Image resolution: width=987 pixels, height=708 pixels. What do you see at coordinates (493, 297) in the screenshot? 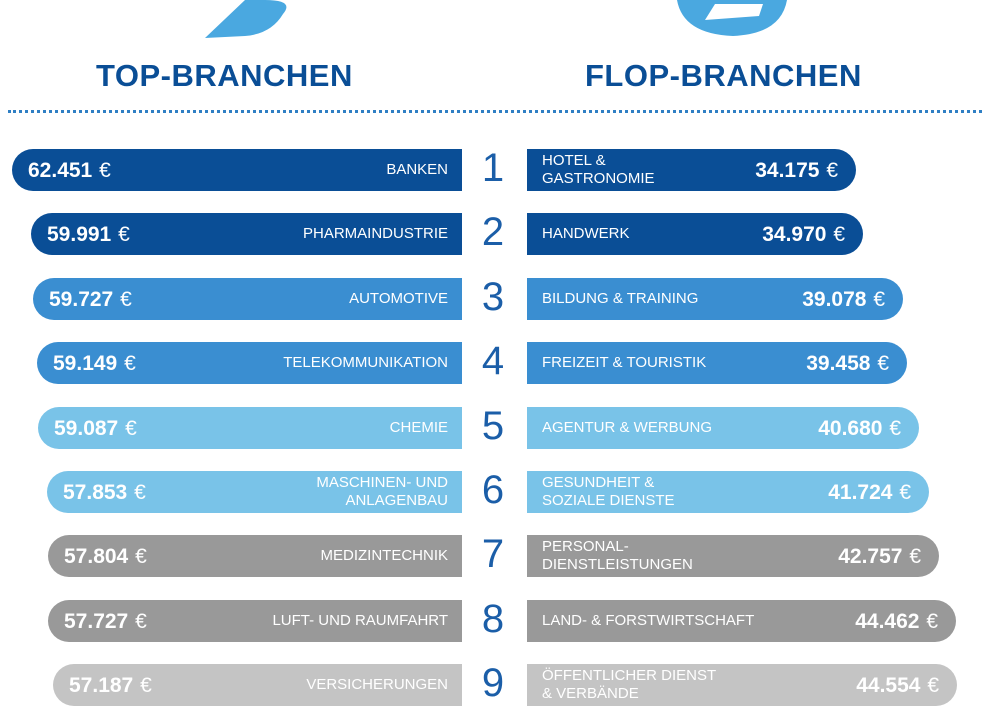
I see `rank-number: 3` at bounding box center [493, 297].